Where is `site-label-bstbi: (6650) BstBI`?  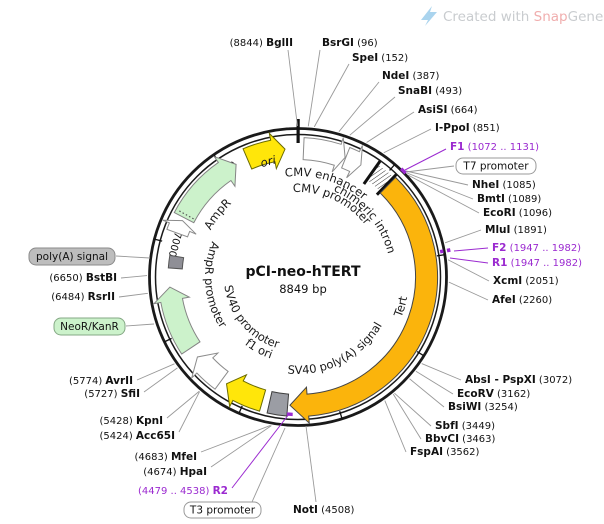
site-label-bstbi: (6650) BstBI is located at coordinates (83, 278).